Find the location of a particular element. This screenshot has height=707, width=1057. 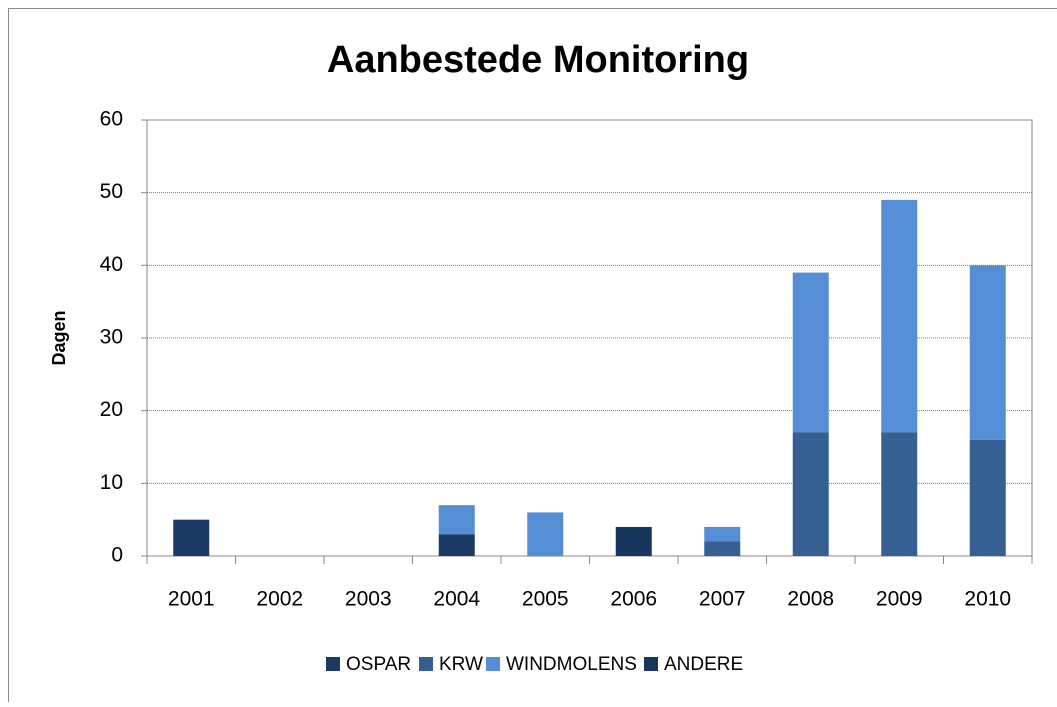

x-tick-label: 2006 is located at coordinates (633, 599).